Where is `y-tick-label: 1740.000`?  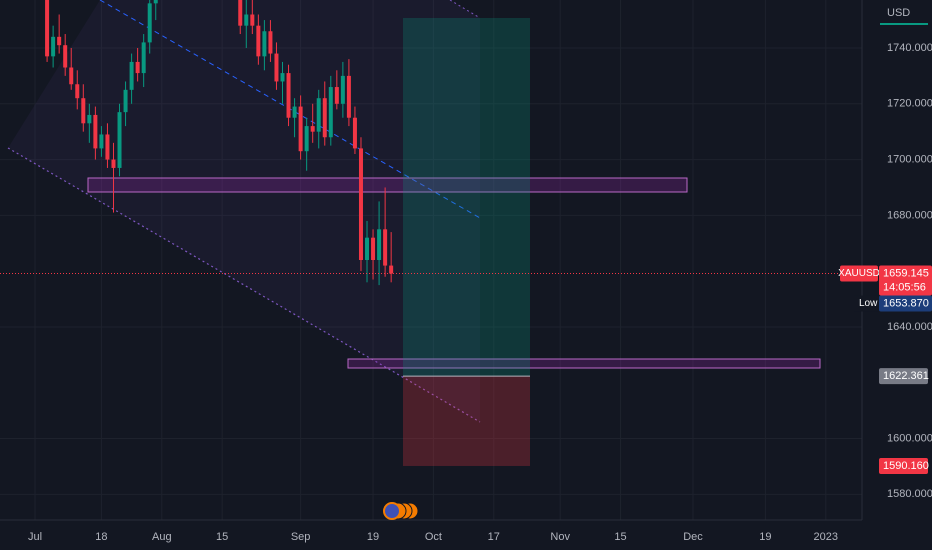
y-tick-label: 1740.000 is located at coordinates (909, 48).